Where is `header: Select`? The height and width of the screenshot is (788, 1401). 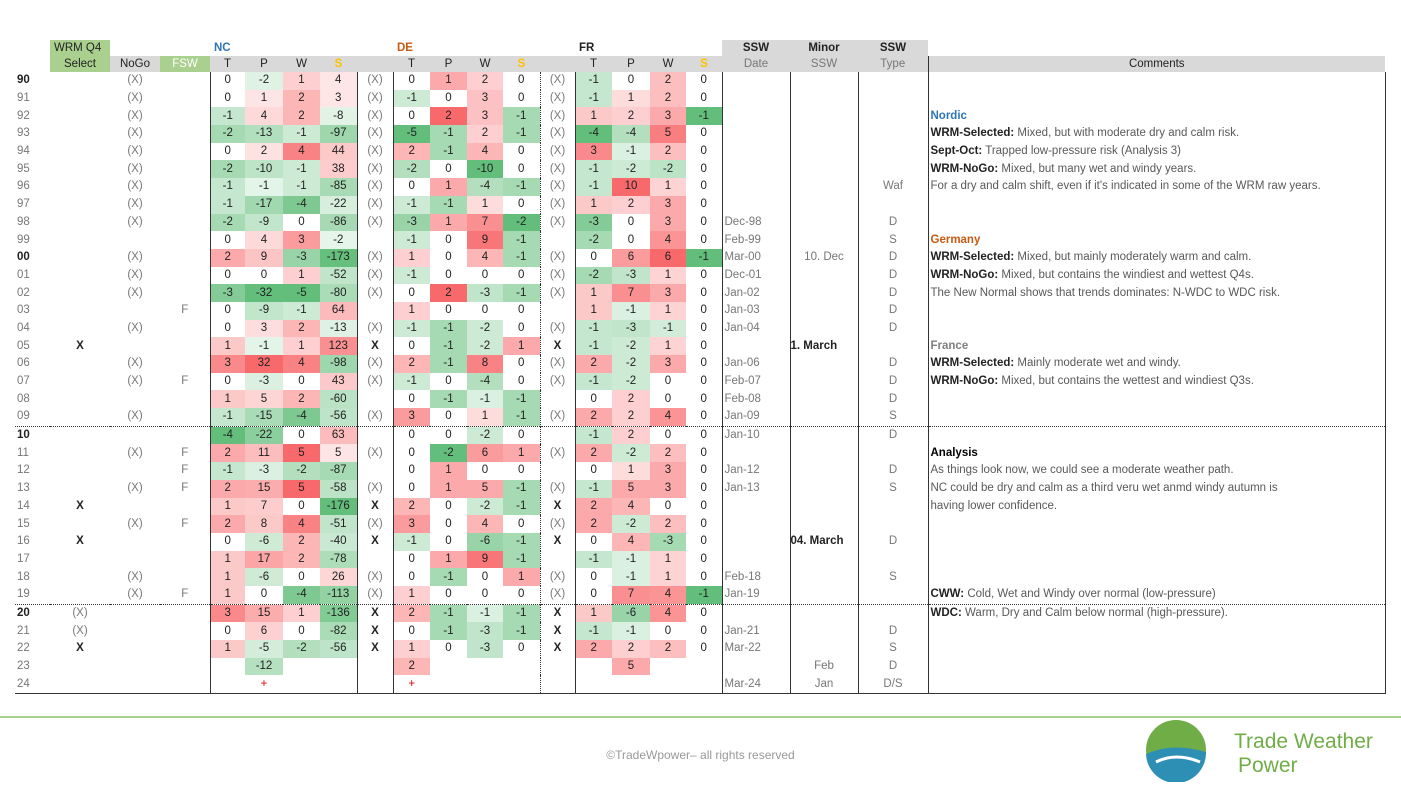 header: Select is located at coordinates (80, 64).